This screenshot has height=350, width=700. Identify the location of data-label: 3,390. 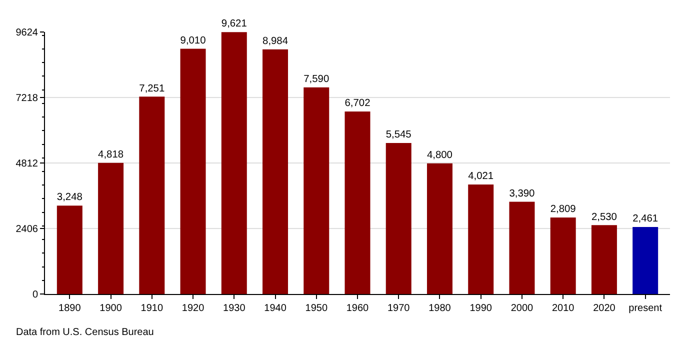
(522, 194).